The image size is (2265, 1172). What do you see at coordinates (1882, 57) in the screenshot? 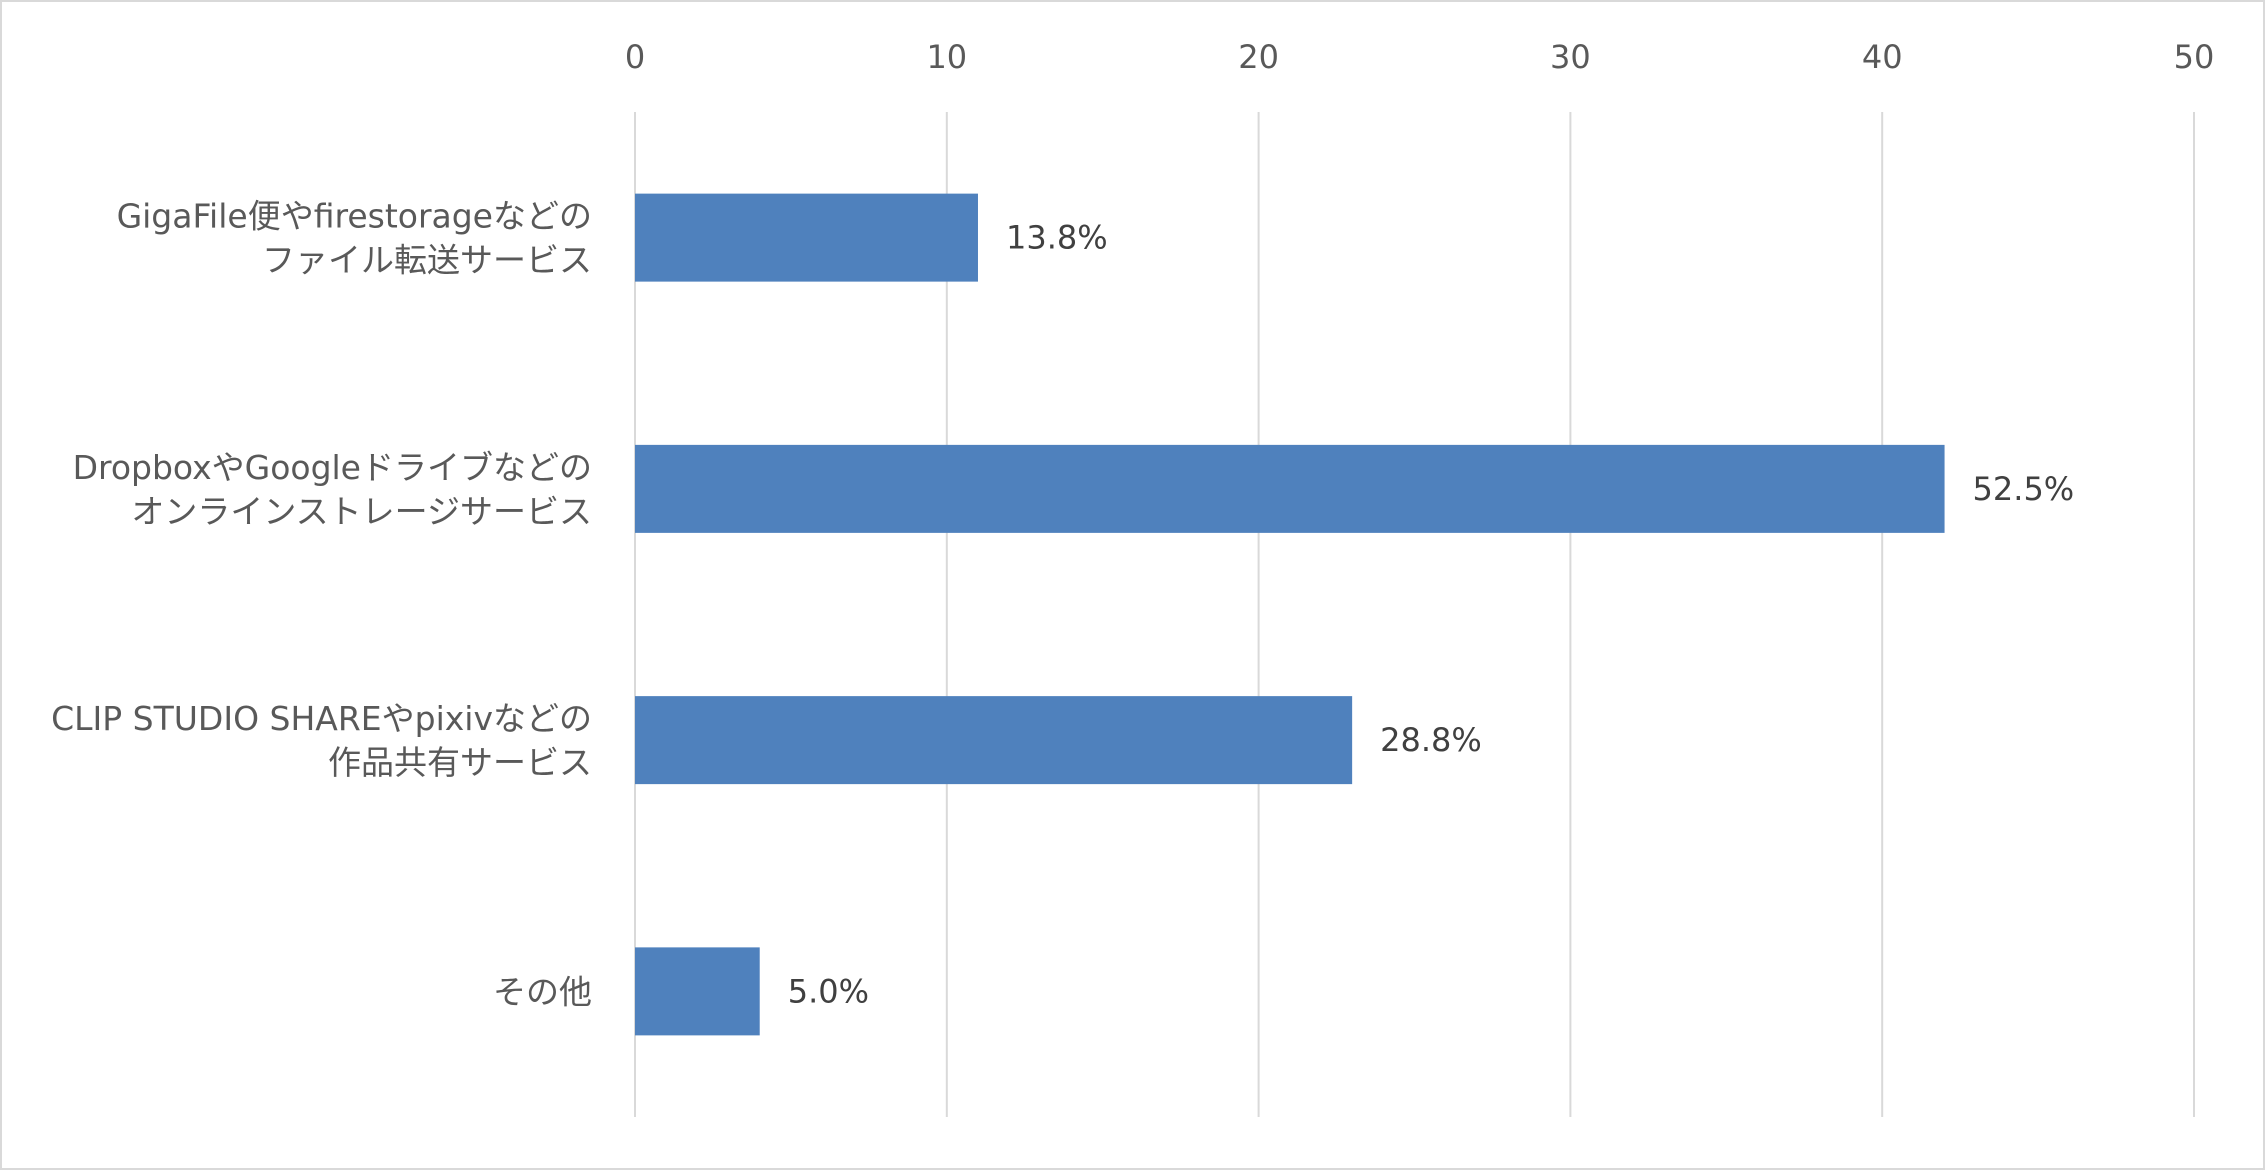
I see `x-tick-label: 40` at bounding box center [1882, 57].